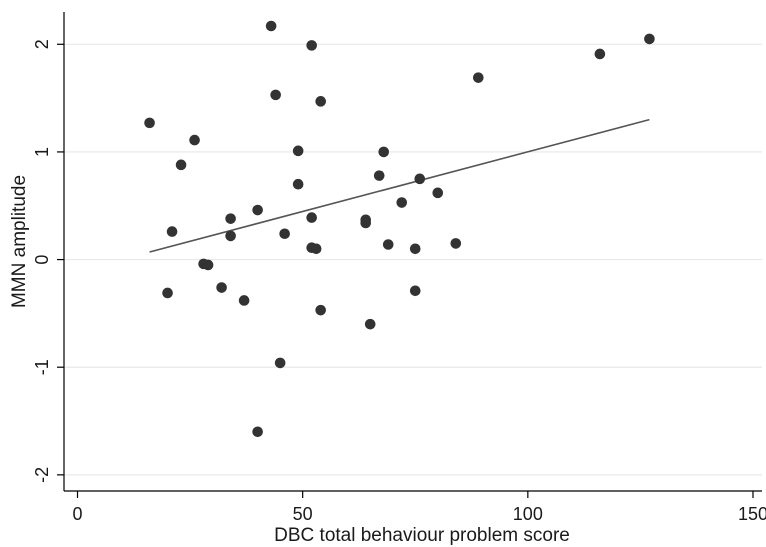  Describe the element at coordinates (42, 367) in the screenshot. I see `y-tick-label: -1` at that location.